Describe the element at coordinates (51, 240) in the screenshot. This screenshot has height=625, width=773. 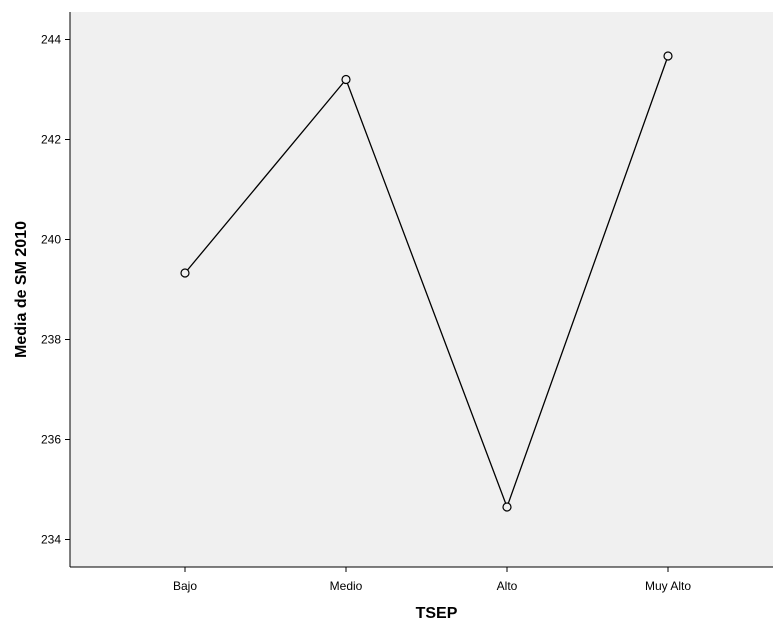
I see `y-tick-label: 240` at that location.